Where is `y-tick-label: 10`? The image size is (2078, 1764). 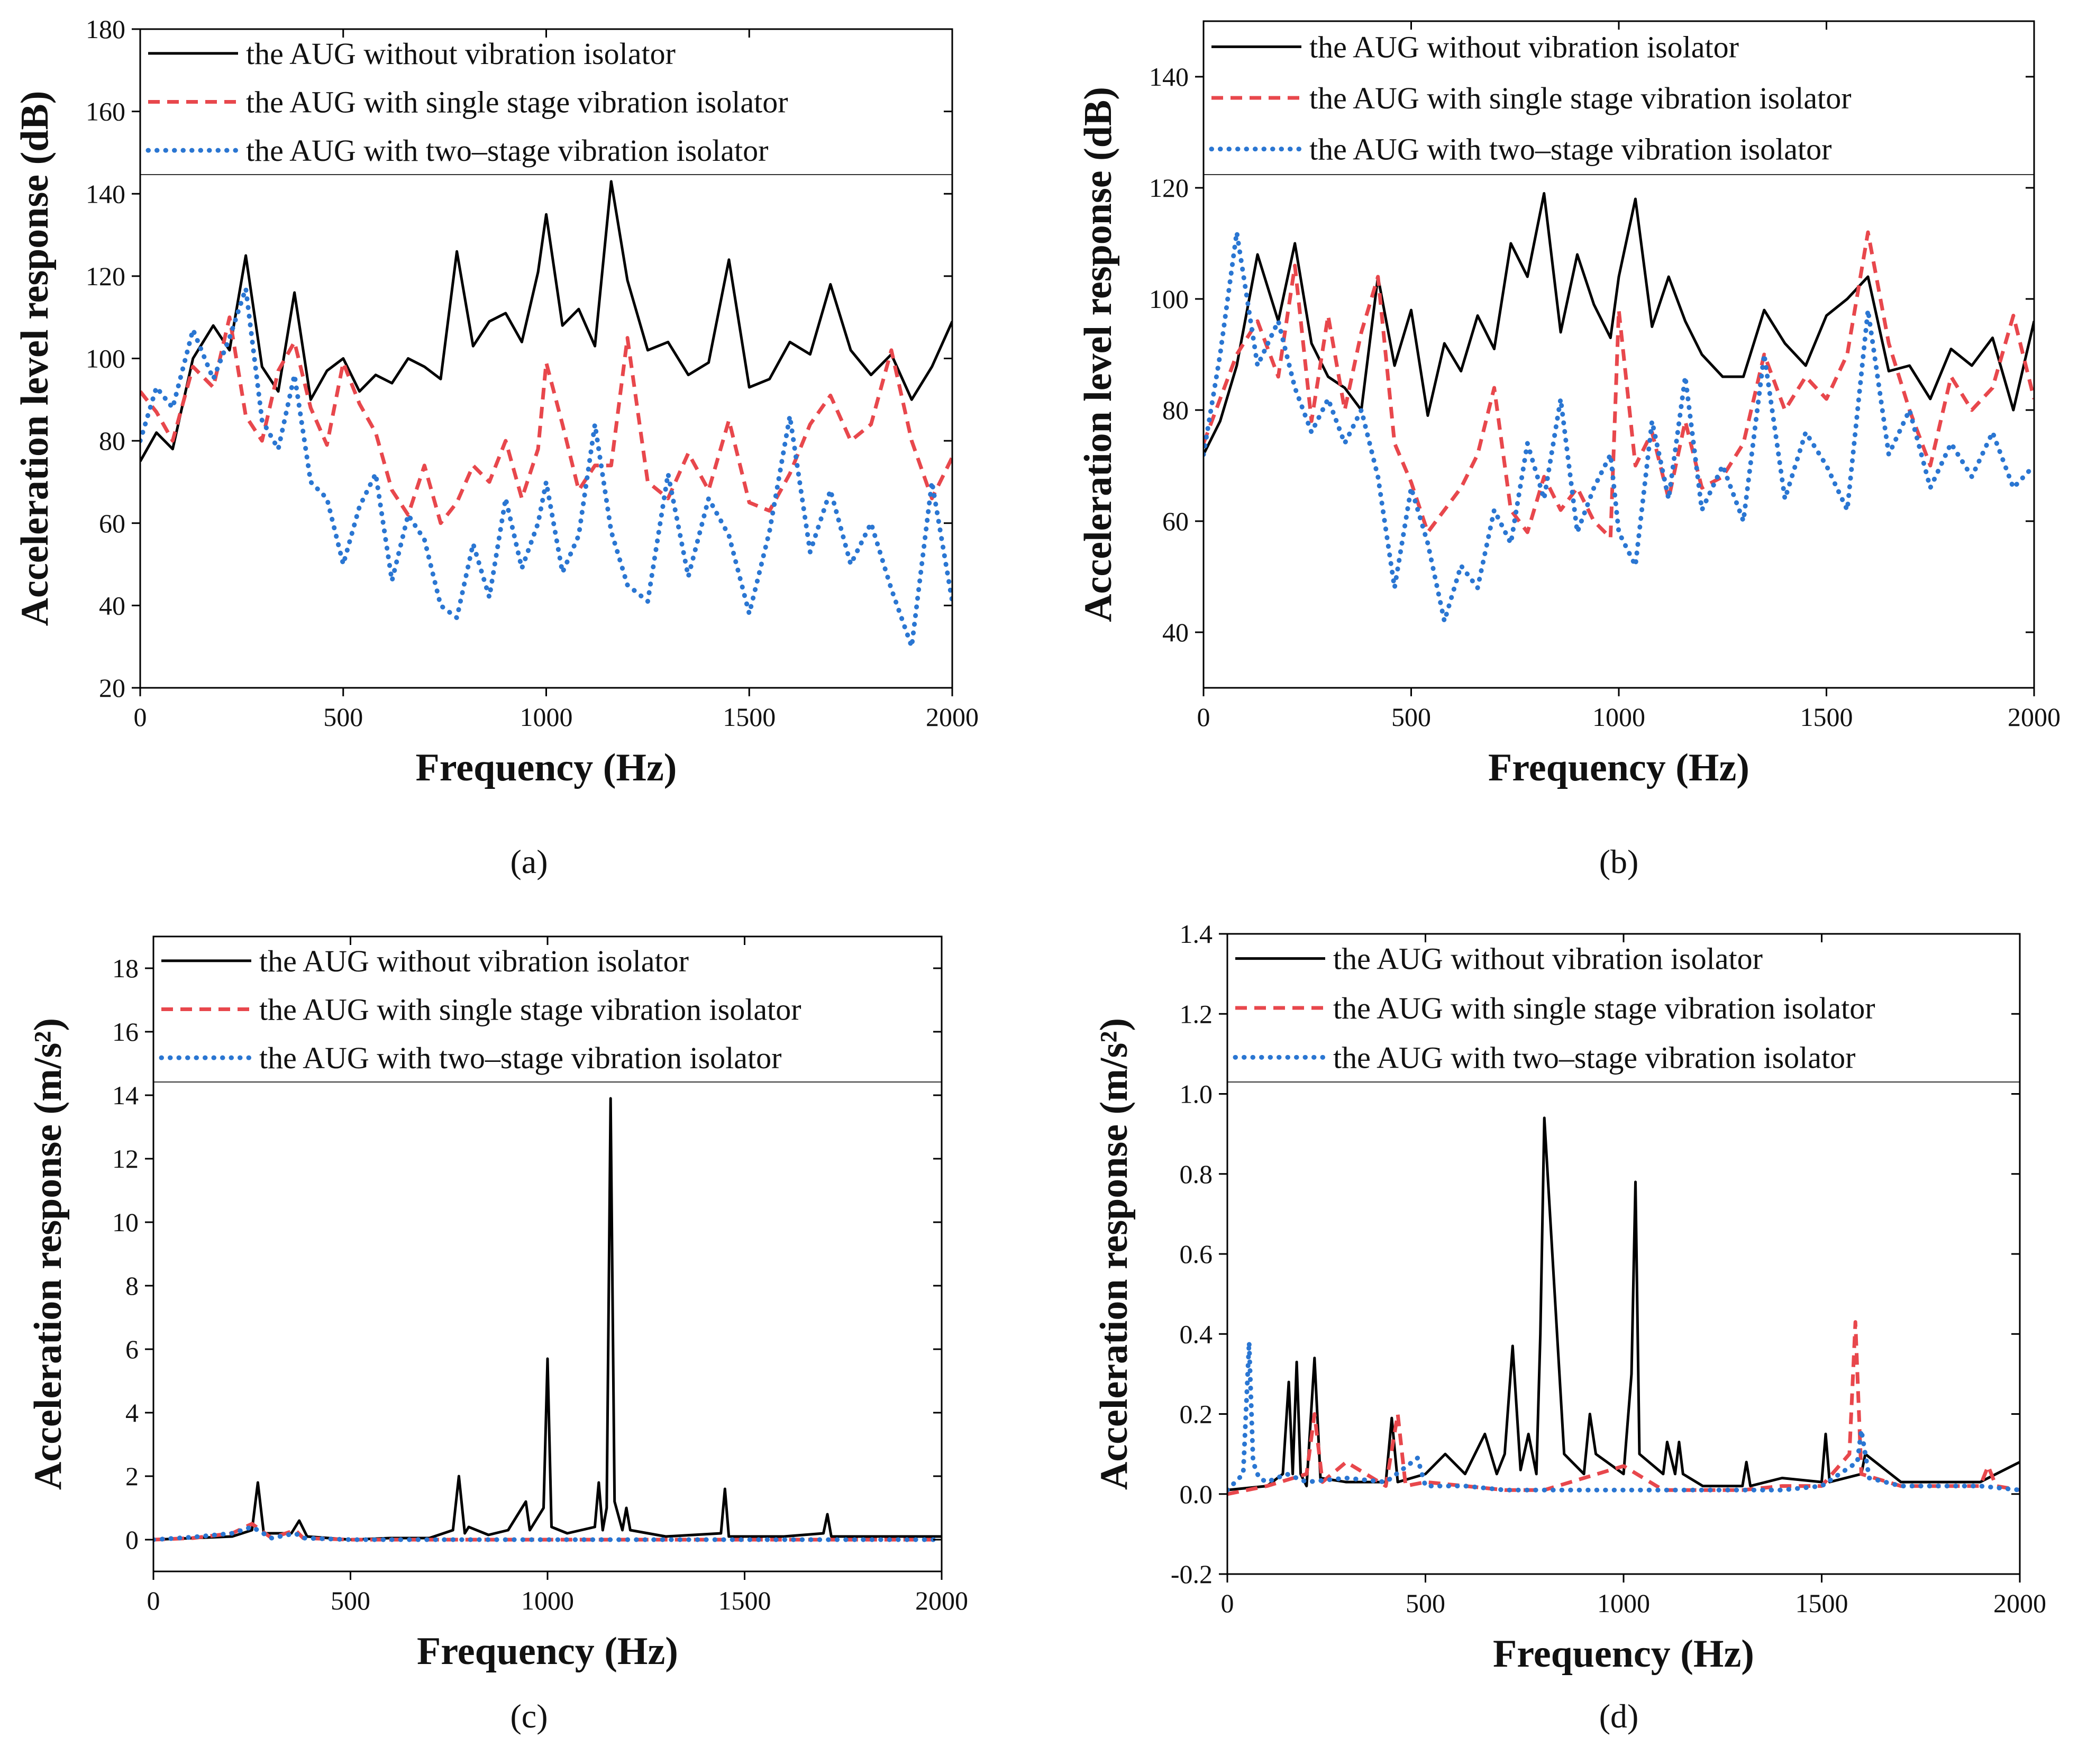
y-tick-label: 10 is located at coordinates (125, 1222).